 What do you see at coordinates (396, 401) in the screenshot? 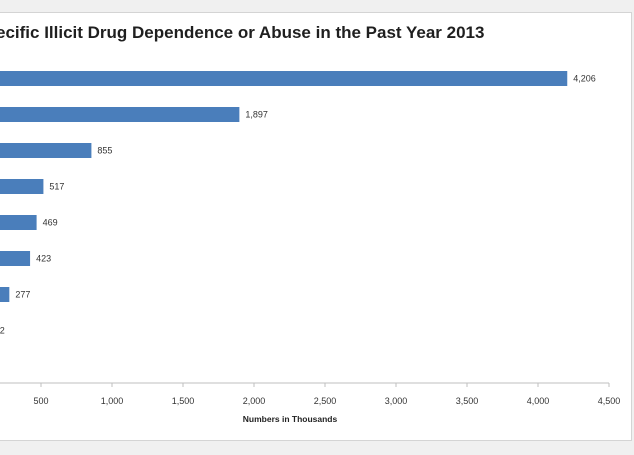
I see `x-tick-label: 3,000` at bounding box center [396, 401].